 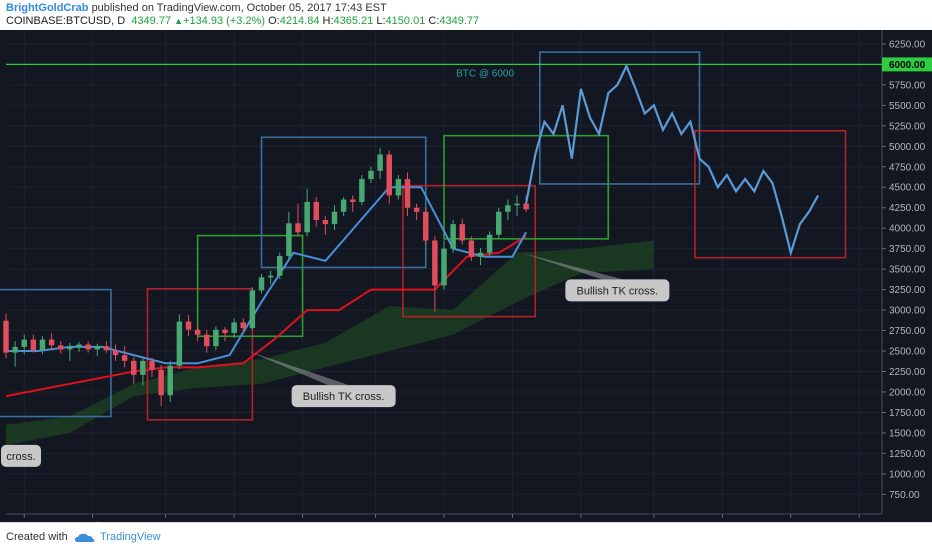 What do you see at coordinates (66, 21) in the screenshot?
I see `symbol-label: COINBASE:BTCUSD, D` at bounding box center [66, 21].